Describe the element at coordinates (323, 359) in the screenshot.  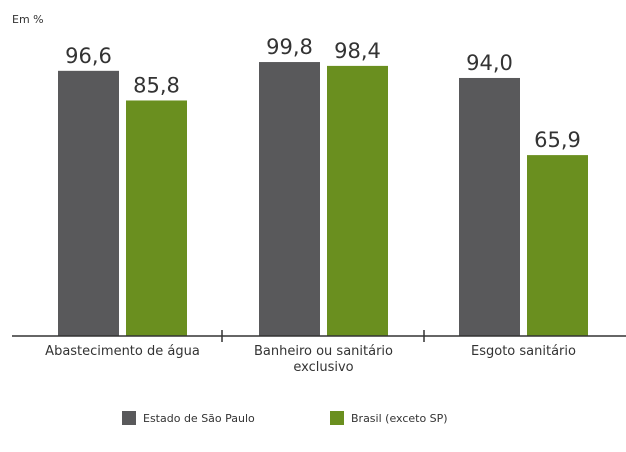
I see `x-tick-label: Banheiro ou sanitário exclusivo` at that location.